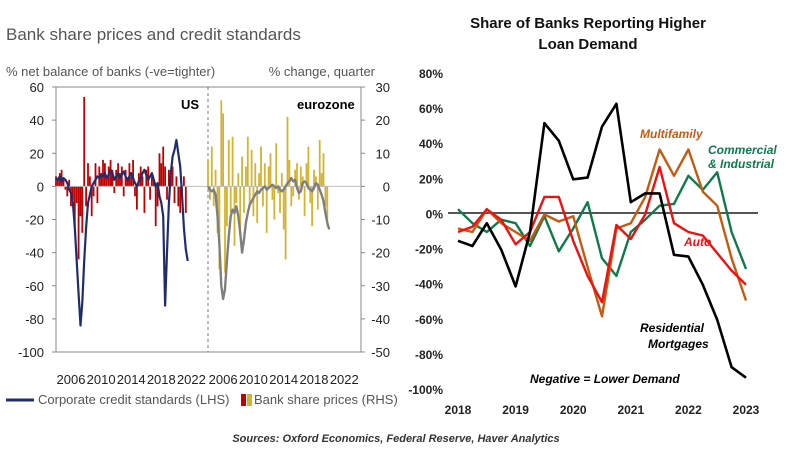  Describe the element at coordinates (190, 104) in the screenshot. I see `region-label-us: US` at that location.